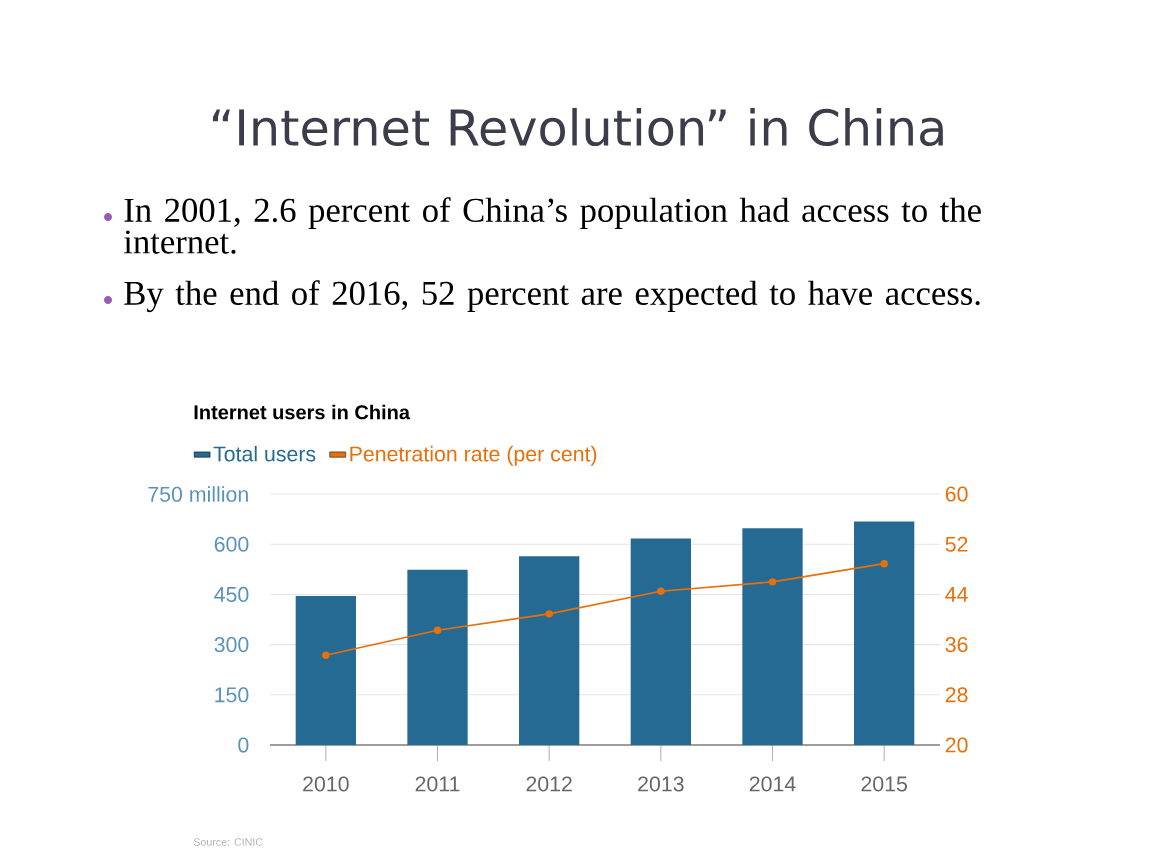 This screenshot has height=867, width=1156. What do you see at coordinates (552, 296) in the screenshot?
I see `text: By the end of 2016, 52 percent are expected to have access.` at bounding box center [552, 296].